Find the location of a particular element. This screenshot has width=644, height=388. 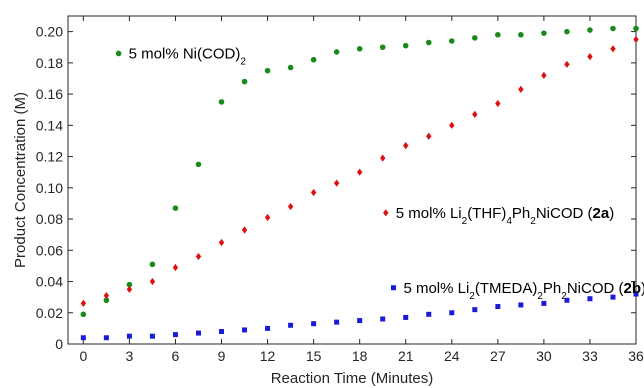

x-tick-label: 12 is located at coordinates (268, 356).